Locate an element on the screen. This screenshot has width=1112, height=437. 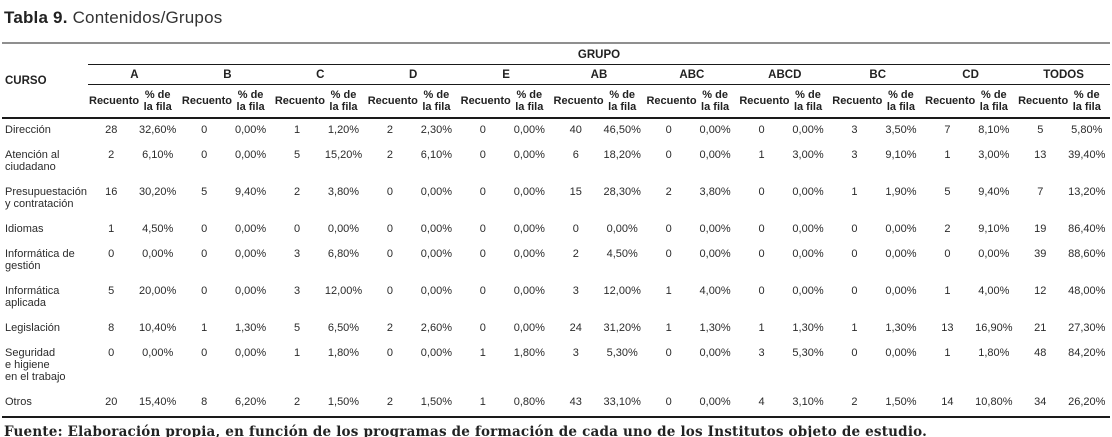
table-cell: 16,90% is located at coordinates (994, 328).